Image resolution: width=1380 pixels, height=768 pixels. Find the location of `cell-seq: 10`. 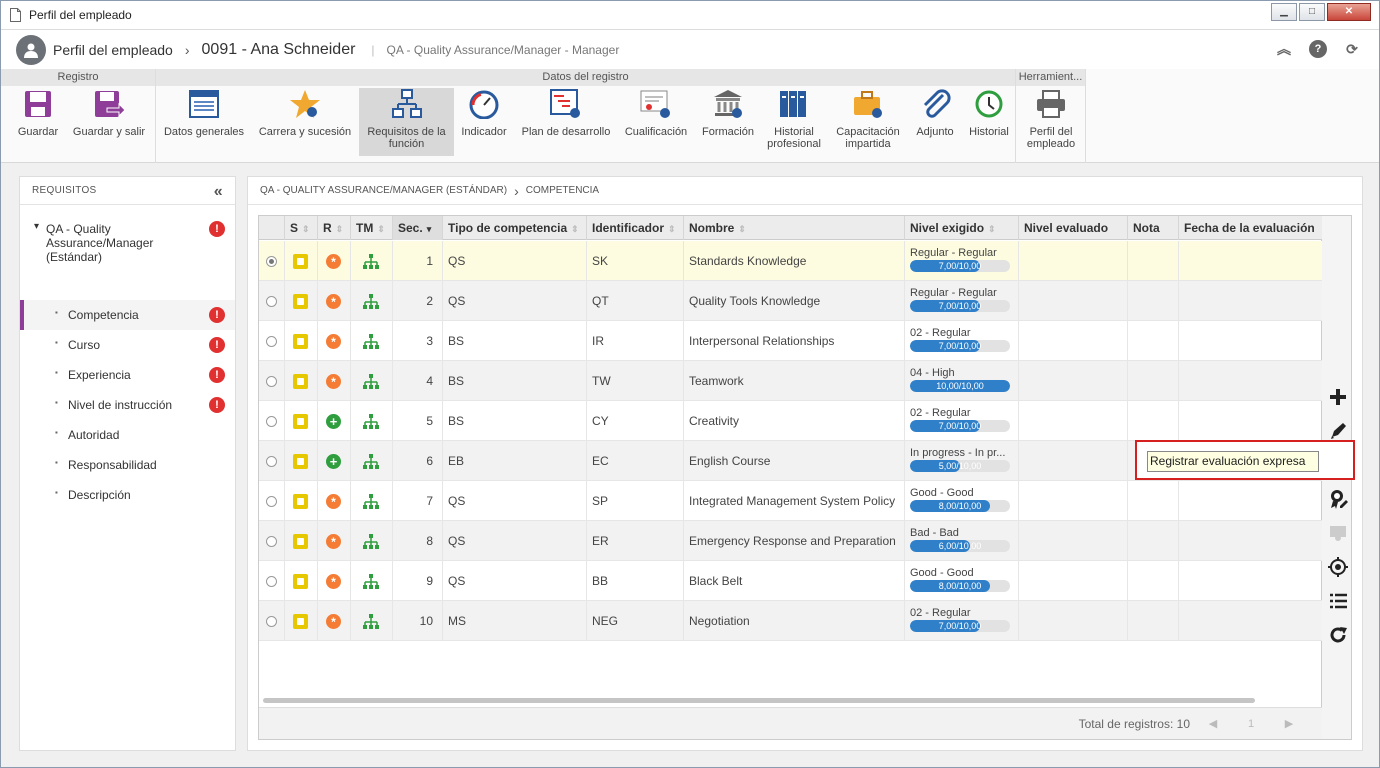

cell-seq: 10 is located at coordinates (418, 621).